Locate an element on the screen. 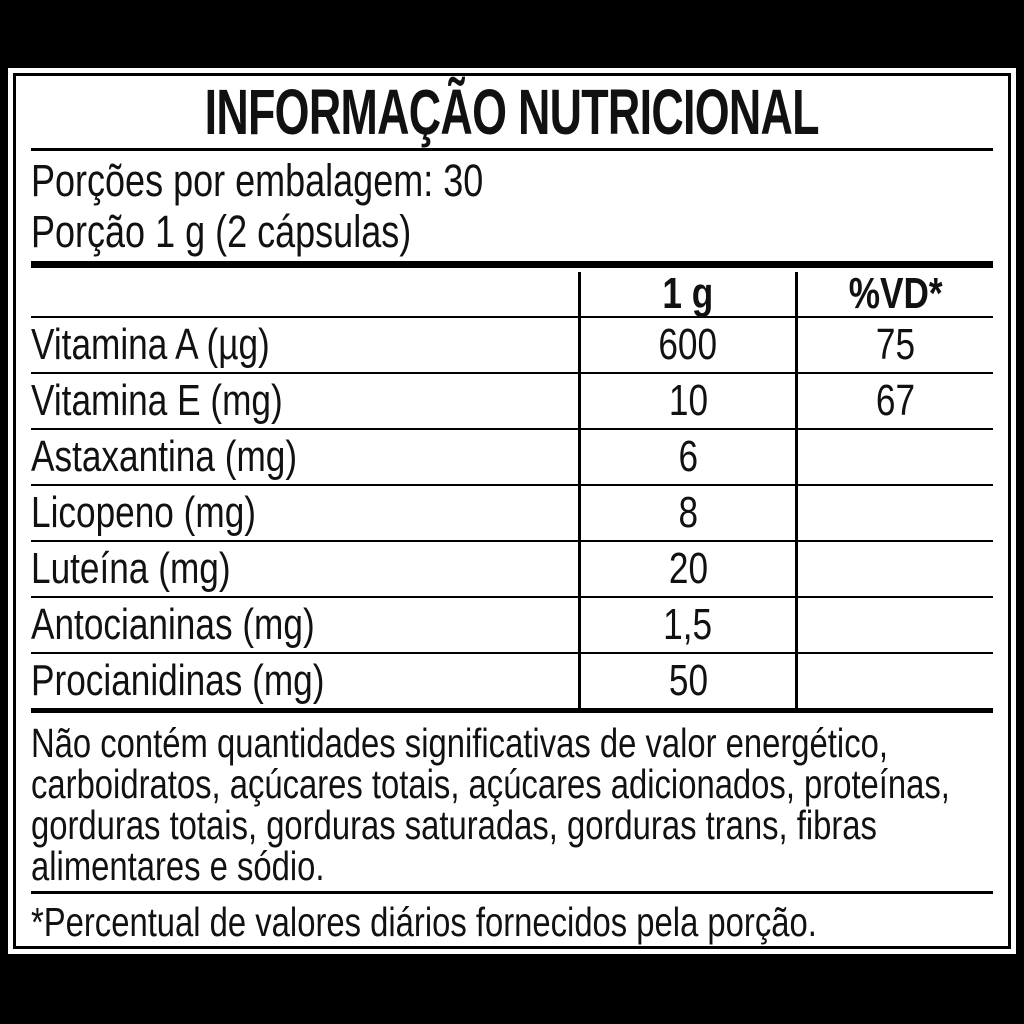 The height and width of the screenshot is (1024, 1024). column-header-dv: %VD* is located at coordinates (894, 293).